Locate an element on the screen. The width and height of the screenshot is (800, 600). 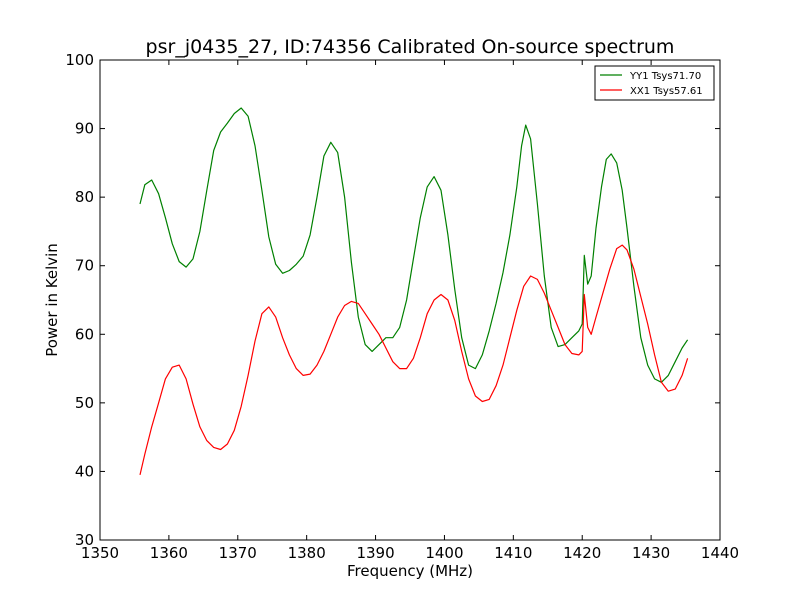
x-tick-label: 1400 is located at coordinates (444, 553).